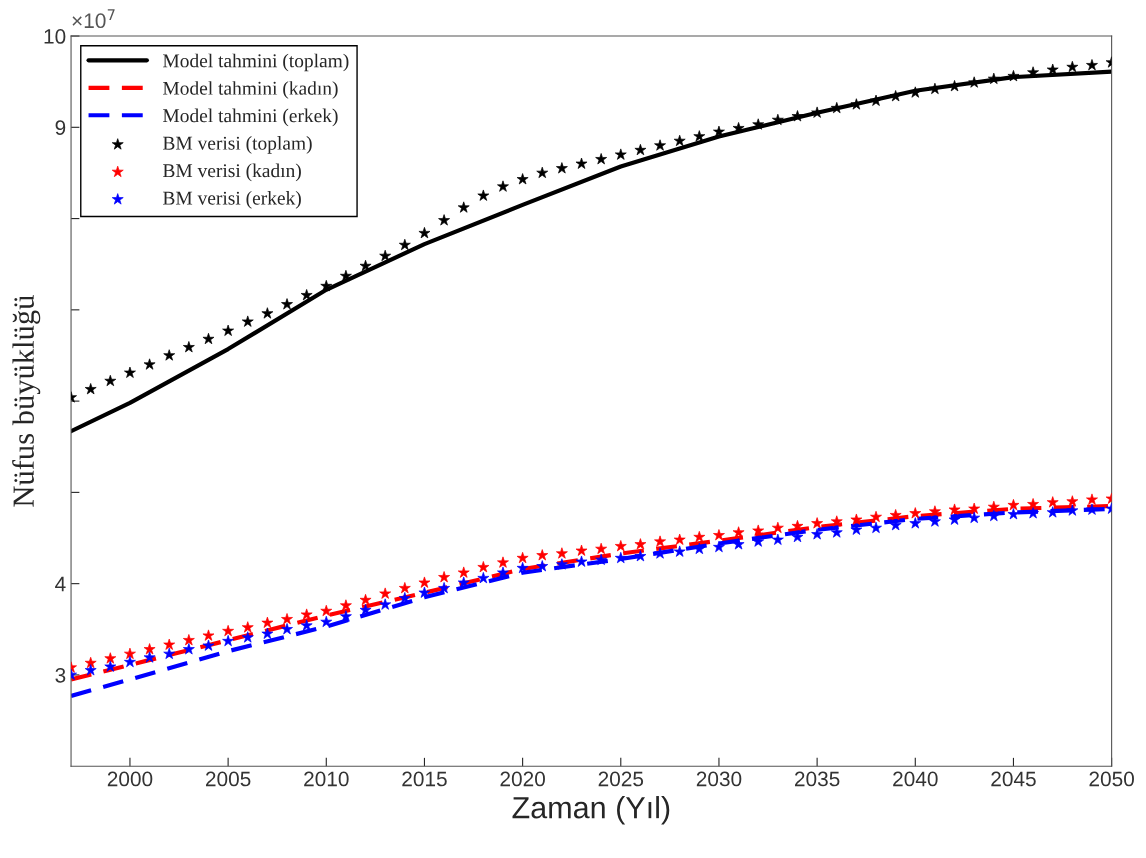 The height and width of the screenshot is (858, 1146). I want to click on x-tick-label: 2035, so click(817, 779).